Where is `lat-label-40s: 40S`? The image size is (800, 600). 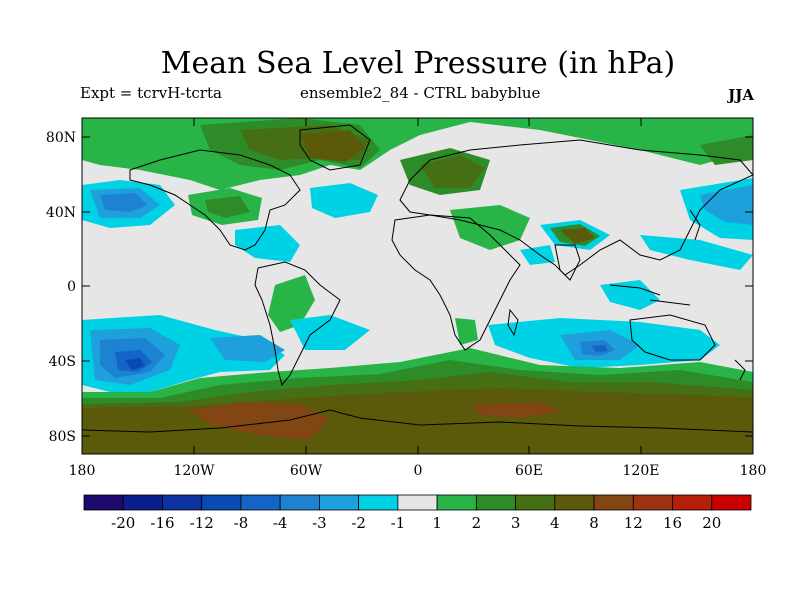
lat-label-40s: 40S is located at coordinates (62, 362).